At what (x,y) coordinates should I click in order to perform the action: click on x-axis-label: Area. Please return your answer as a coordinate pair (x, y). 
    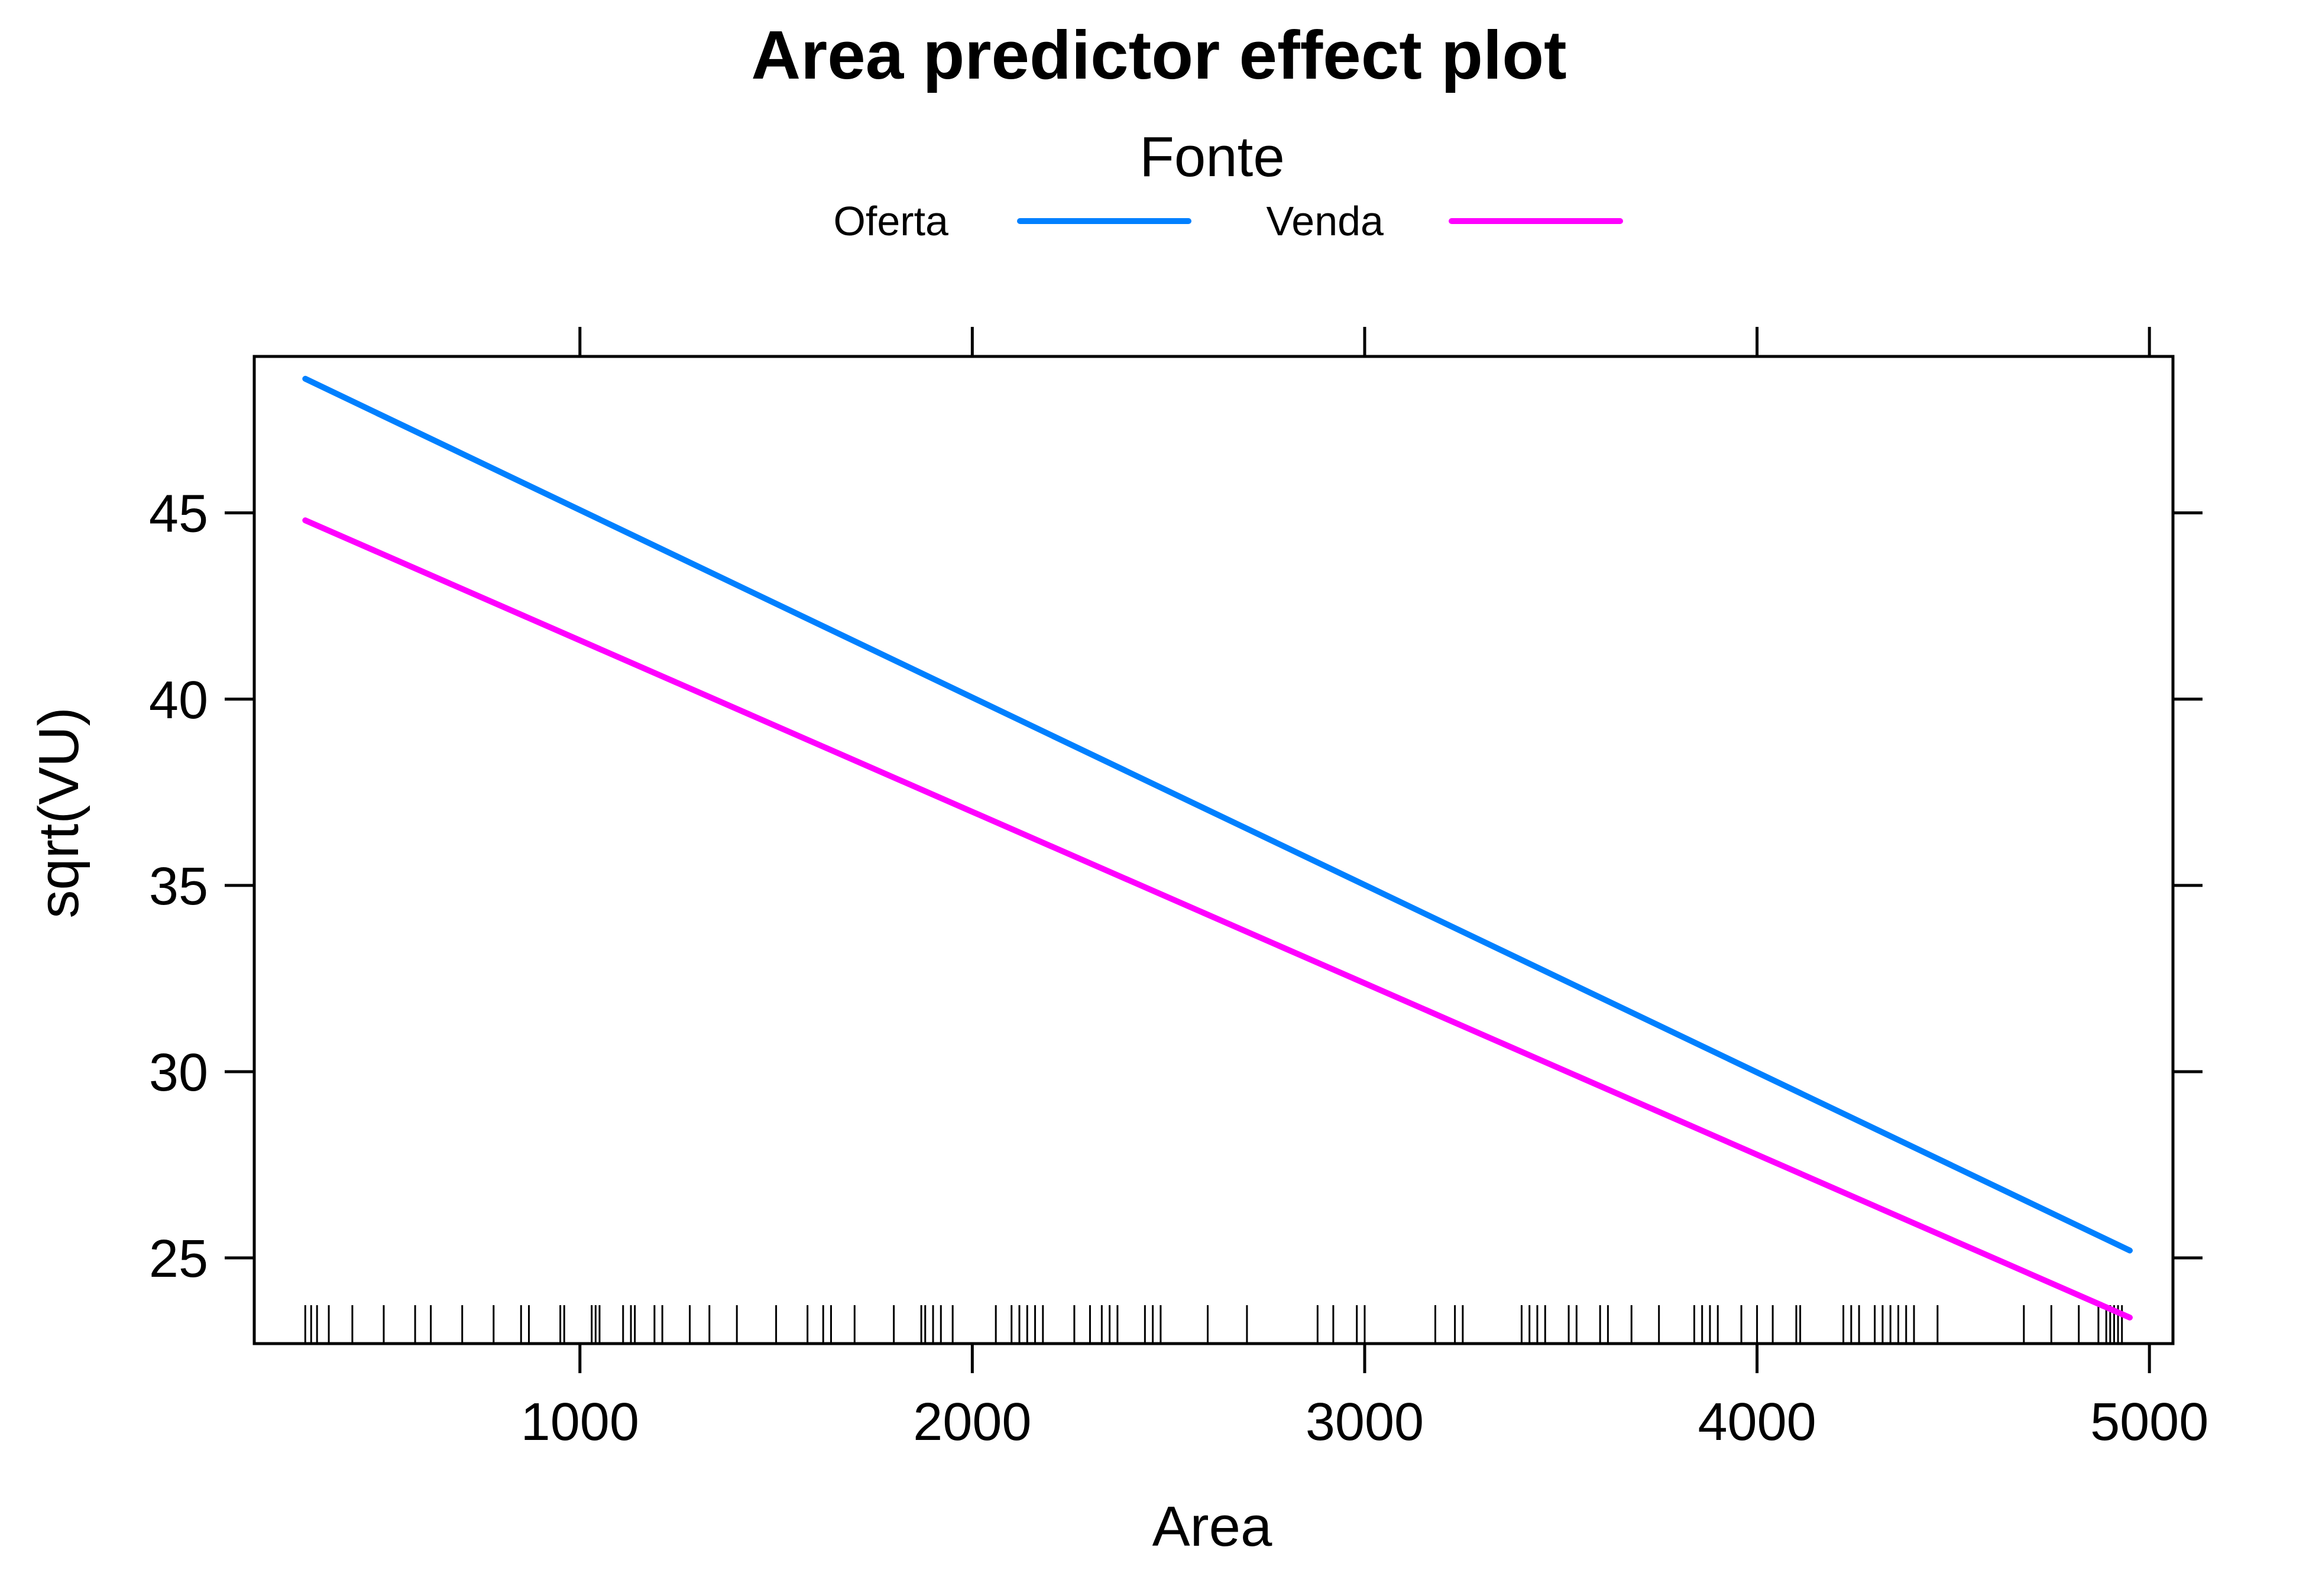
    Looking at the image, I should click on (1212, 1526).